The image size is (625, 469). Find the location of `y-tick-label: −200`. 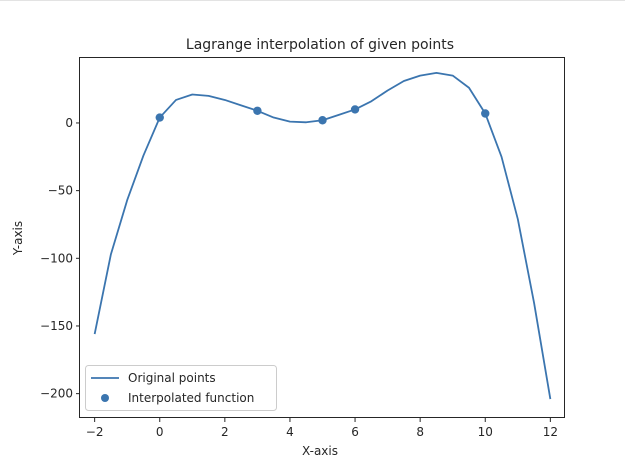

y-tick-label: −200 is located at coordinates (56, 394).